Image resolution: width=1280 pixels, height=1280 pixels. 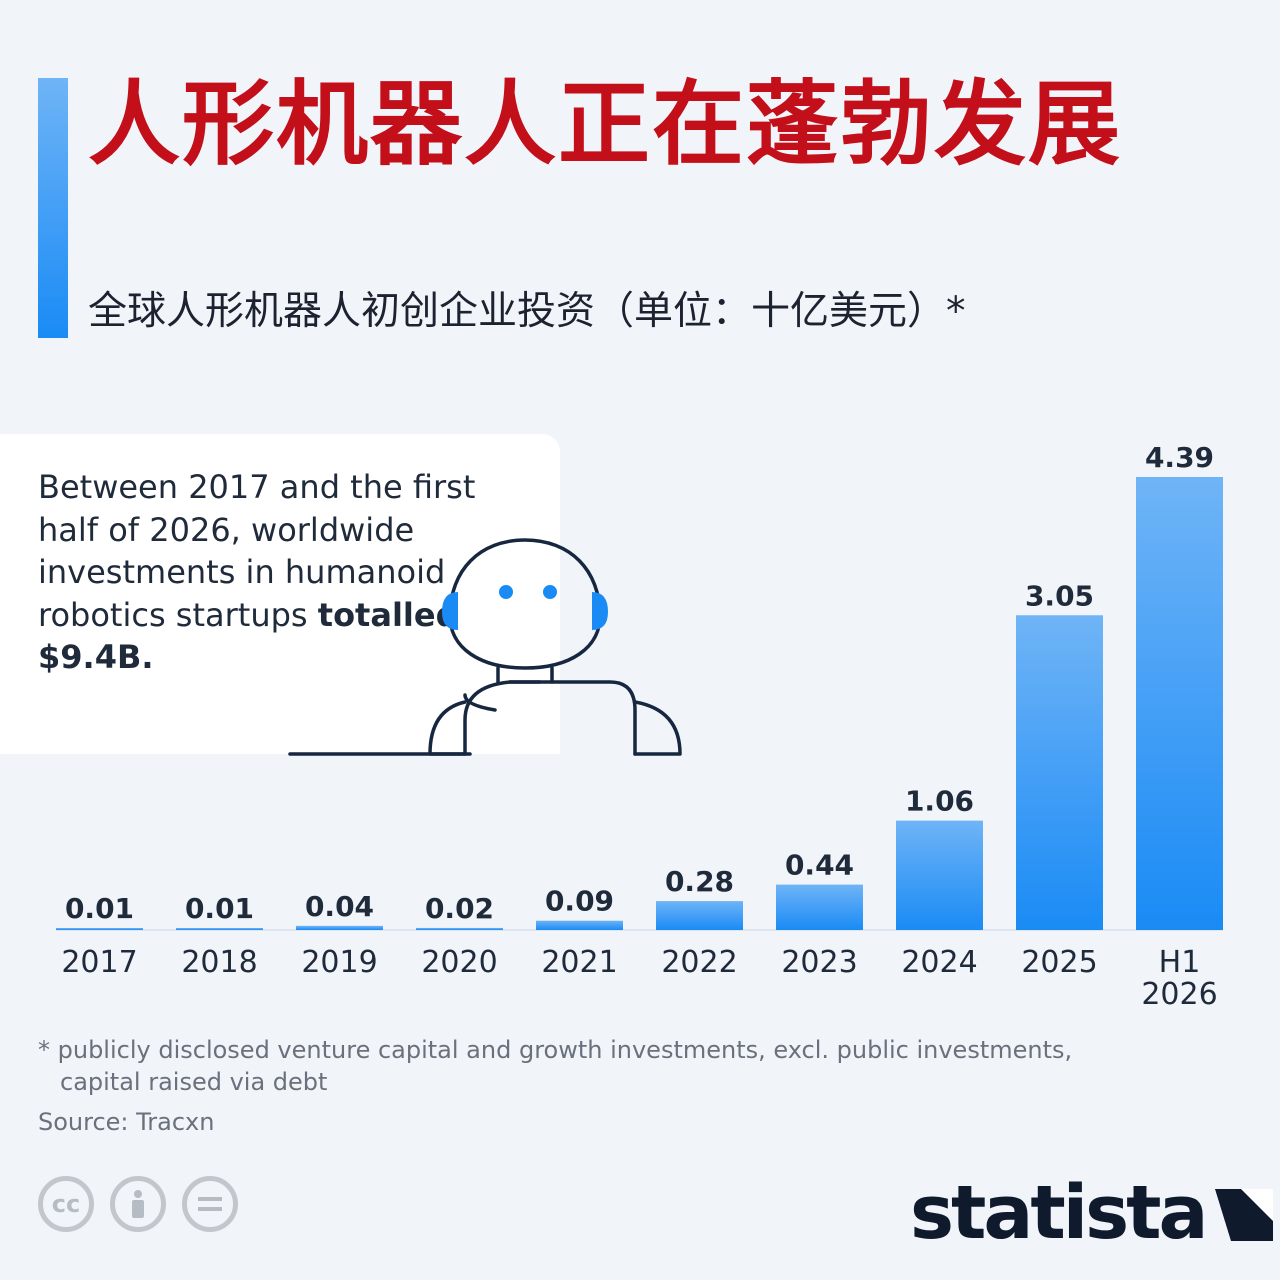 I want to click on callout-text-bold: totalled $9.4B., so click(x=248, y=636).